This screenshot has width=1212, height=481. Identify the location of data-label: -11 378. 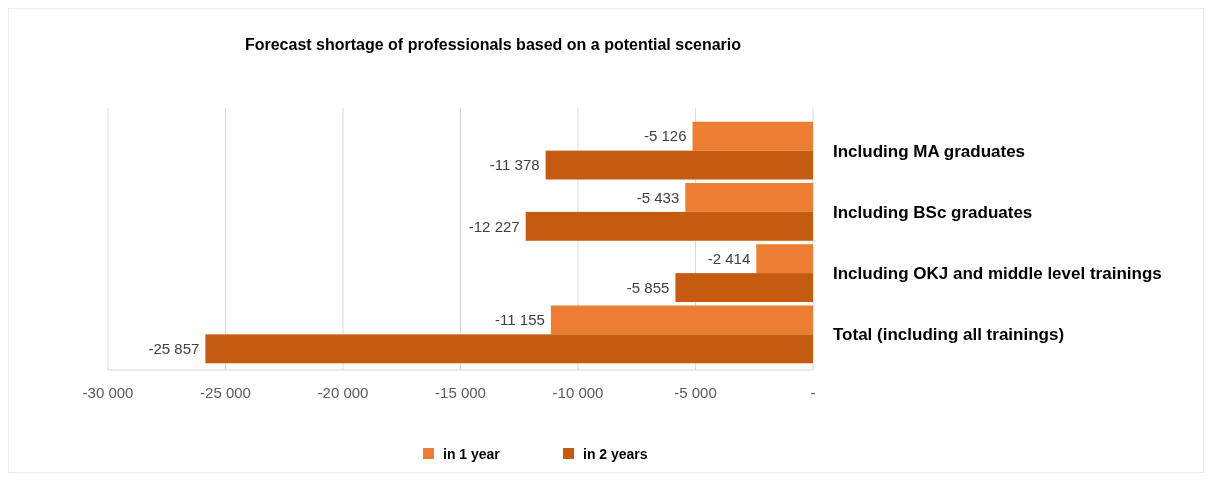
(514, 165).